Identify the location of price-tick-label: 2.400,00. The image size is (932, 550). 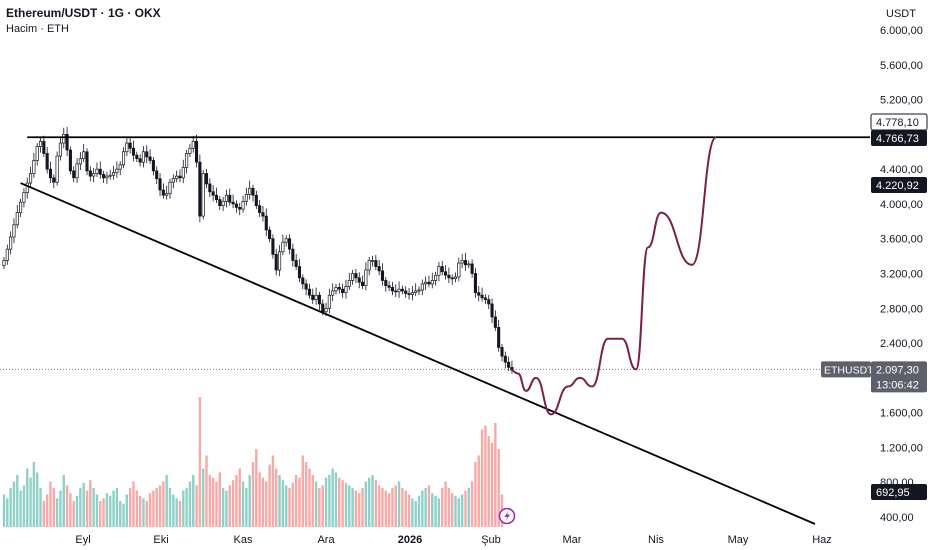
(901, 344).